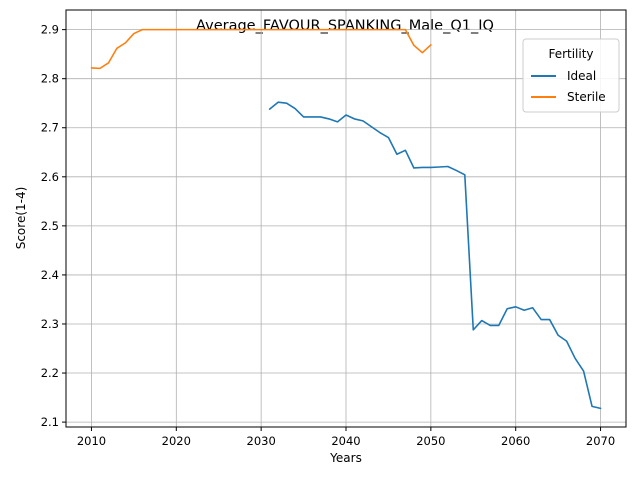 The width and height of the screenshot is (640, 480). What do you see at coordinates (91, 441) in the screenshot?
I see `x-tick-label: 2010` at bounding box center [91, 441].